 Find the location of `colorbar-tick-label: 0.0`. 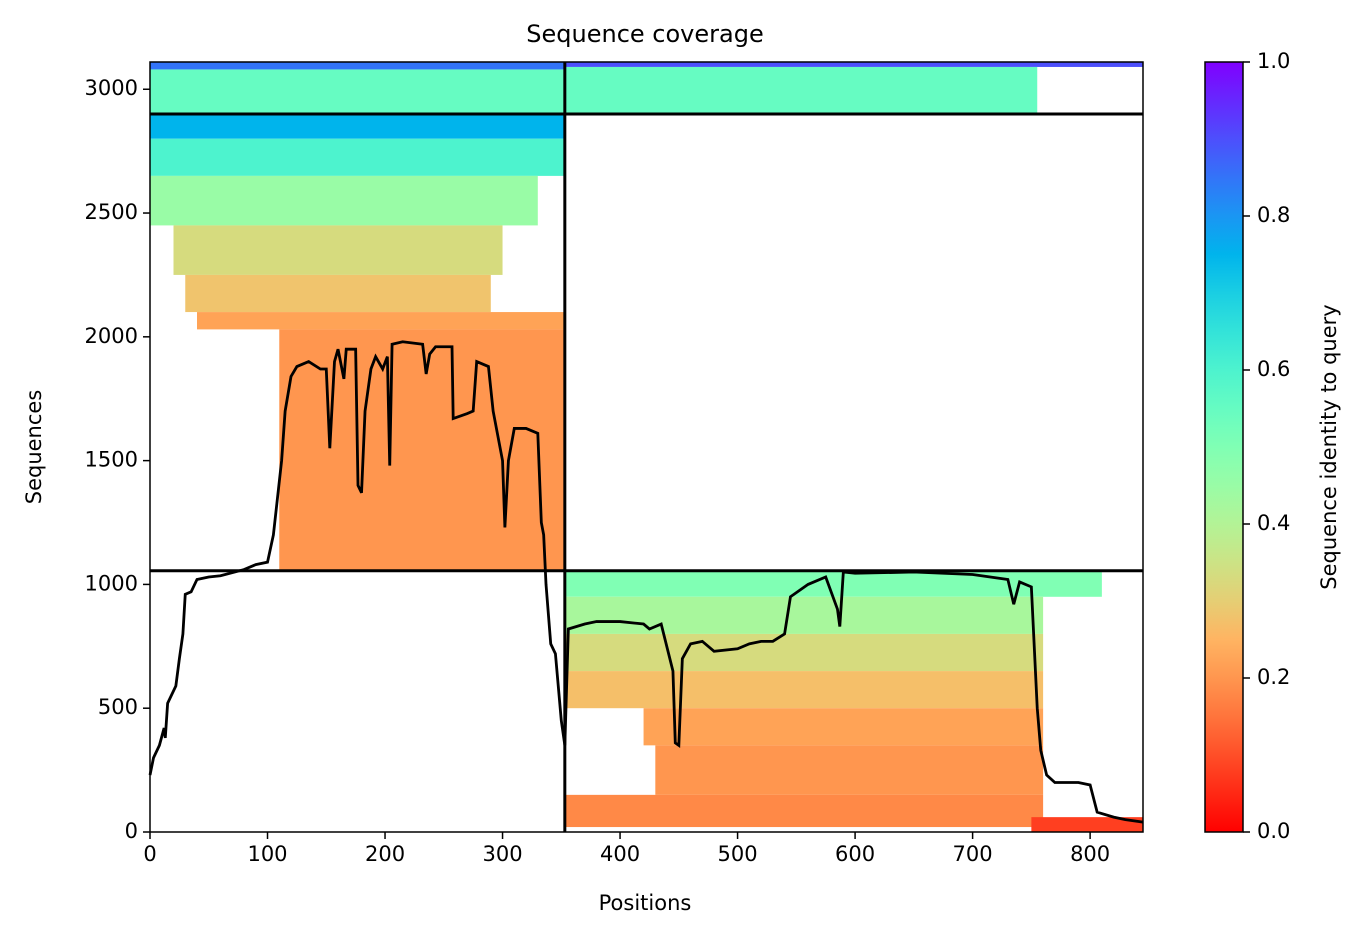

colorbar-tick-label: 0.0 is located at coordinates (1273, 831).